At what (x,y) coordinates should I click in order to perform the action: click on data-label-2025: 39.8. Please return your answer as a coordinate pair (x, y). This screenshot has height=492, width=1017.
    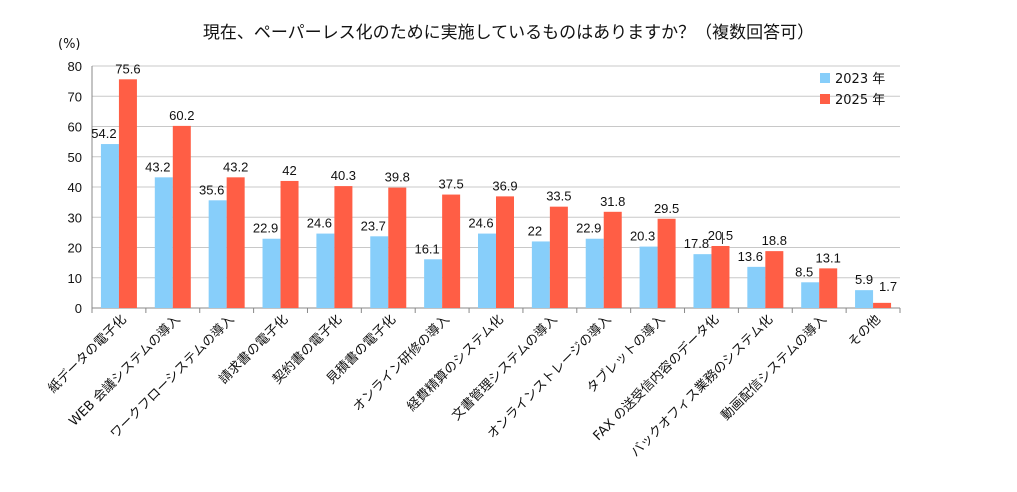
    Looking at the image, I should click on (397, 177).